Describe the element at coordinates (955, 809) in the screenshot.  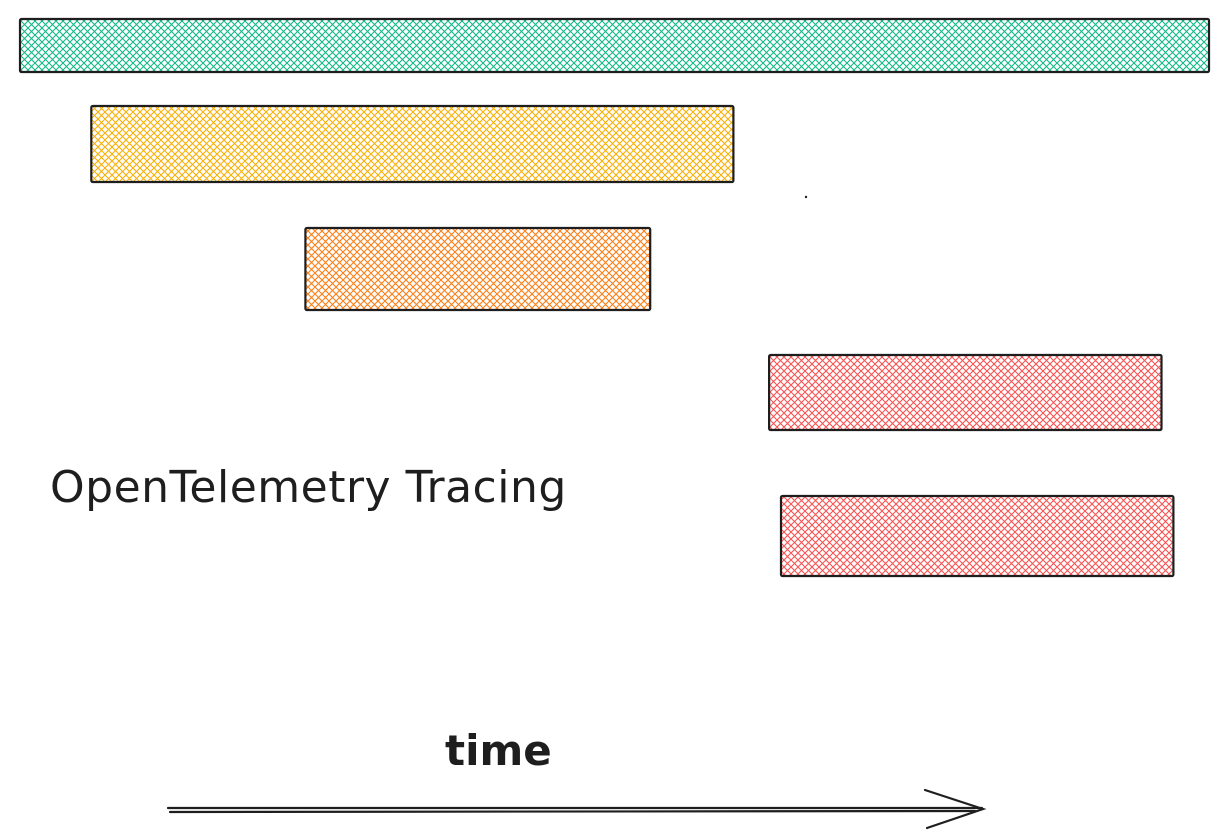
I see `time-arrow-head` at that location.